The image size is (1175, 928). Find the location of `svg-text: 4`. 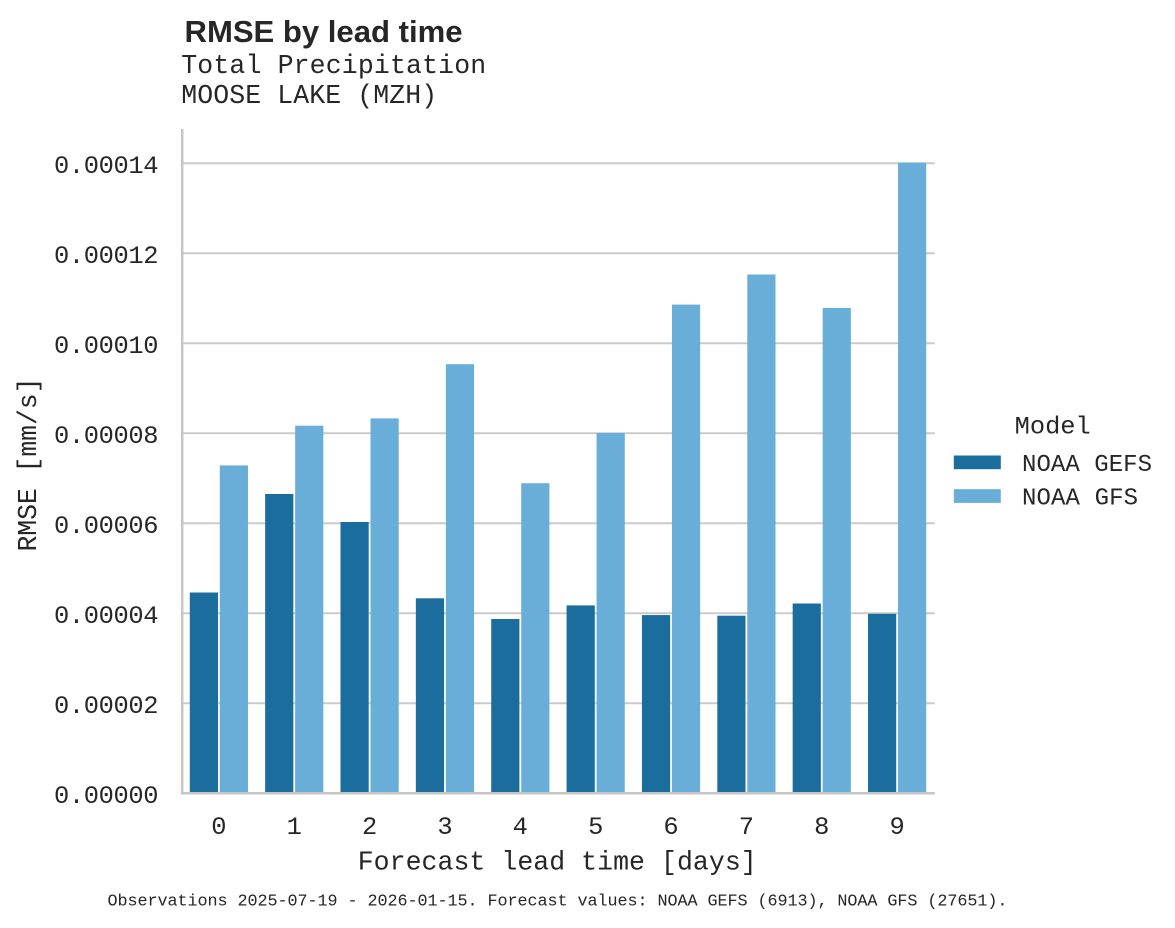

svg-text: 4 is located at coordinates (520, 827).